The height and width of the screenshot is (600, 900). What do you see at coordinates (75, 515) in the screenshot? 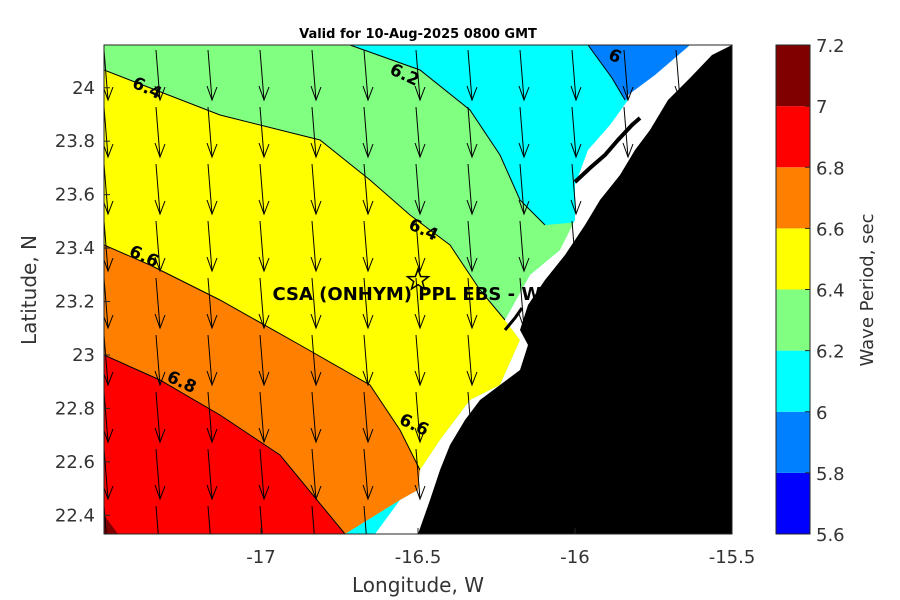
I see `y-tick-label: 22.4` at bounding box center [75, 515].